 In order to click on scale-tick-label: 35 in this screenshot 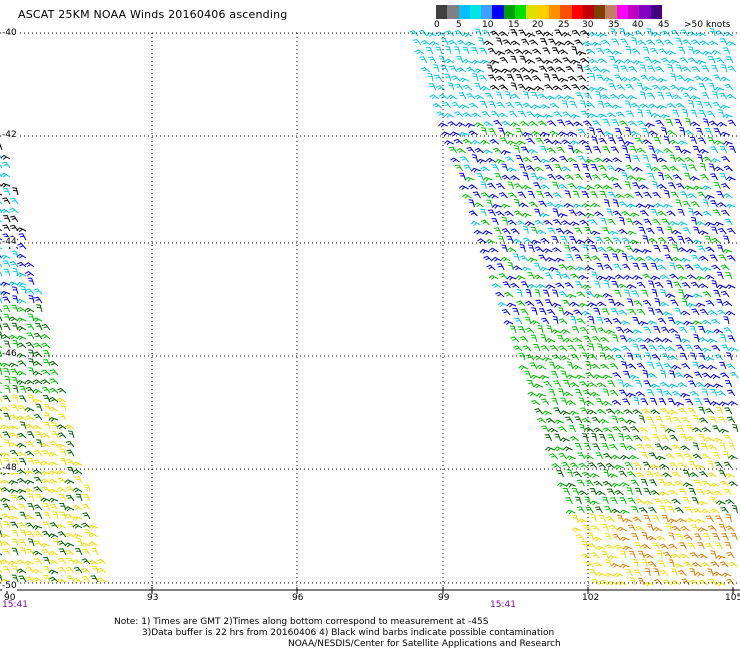, I will do `click(614, 25)`.